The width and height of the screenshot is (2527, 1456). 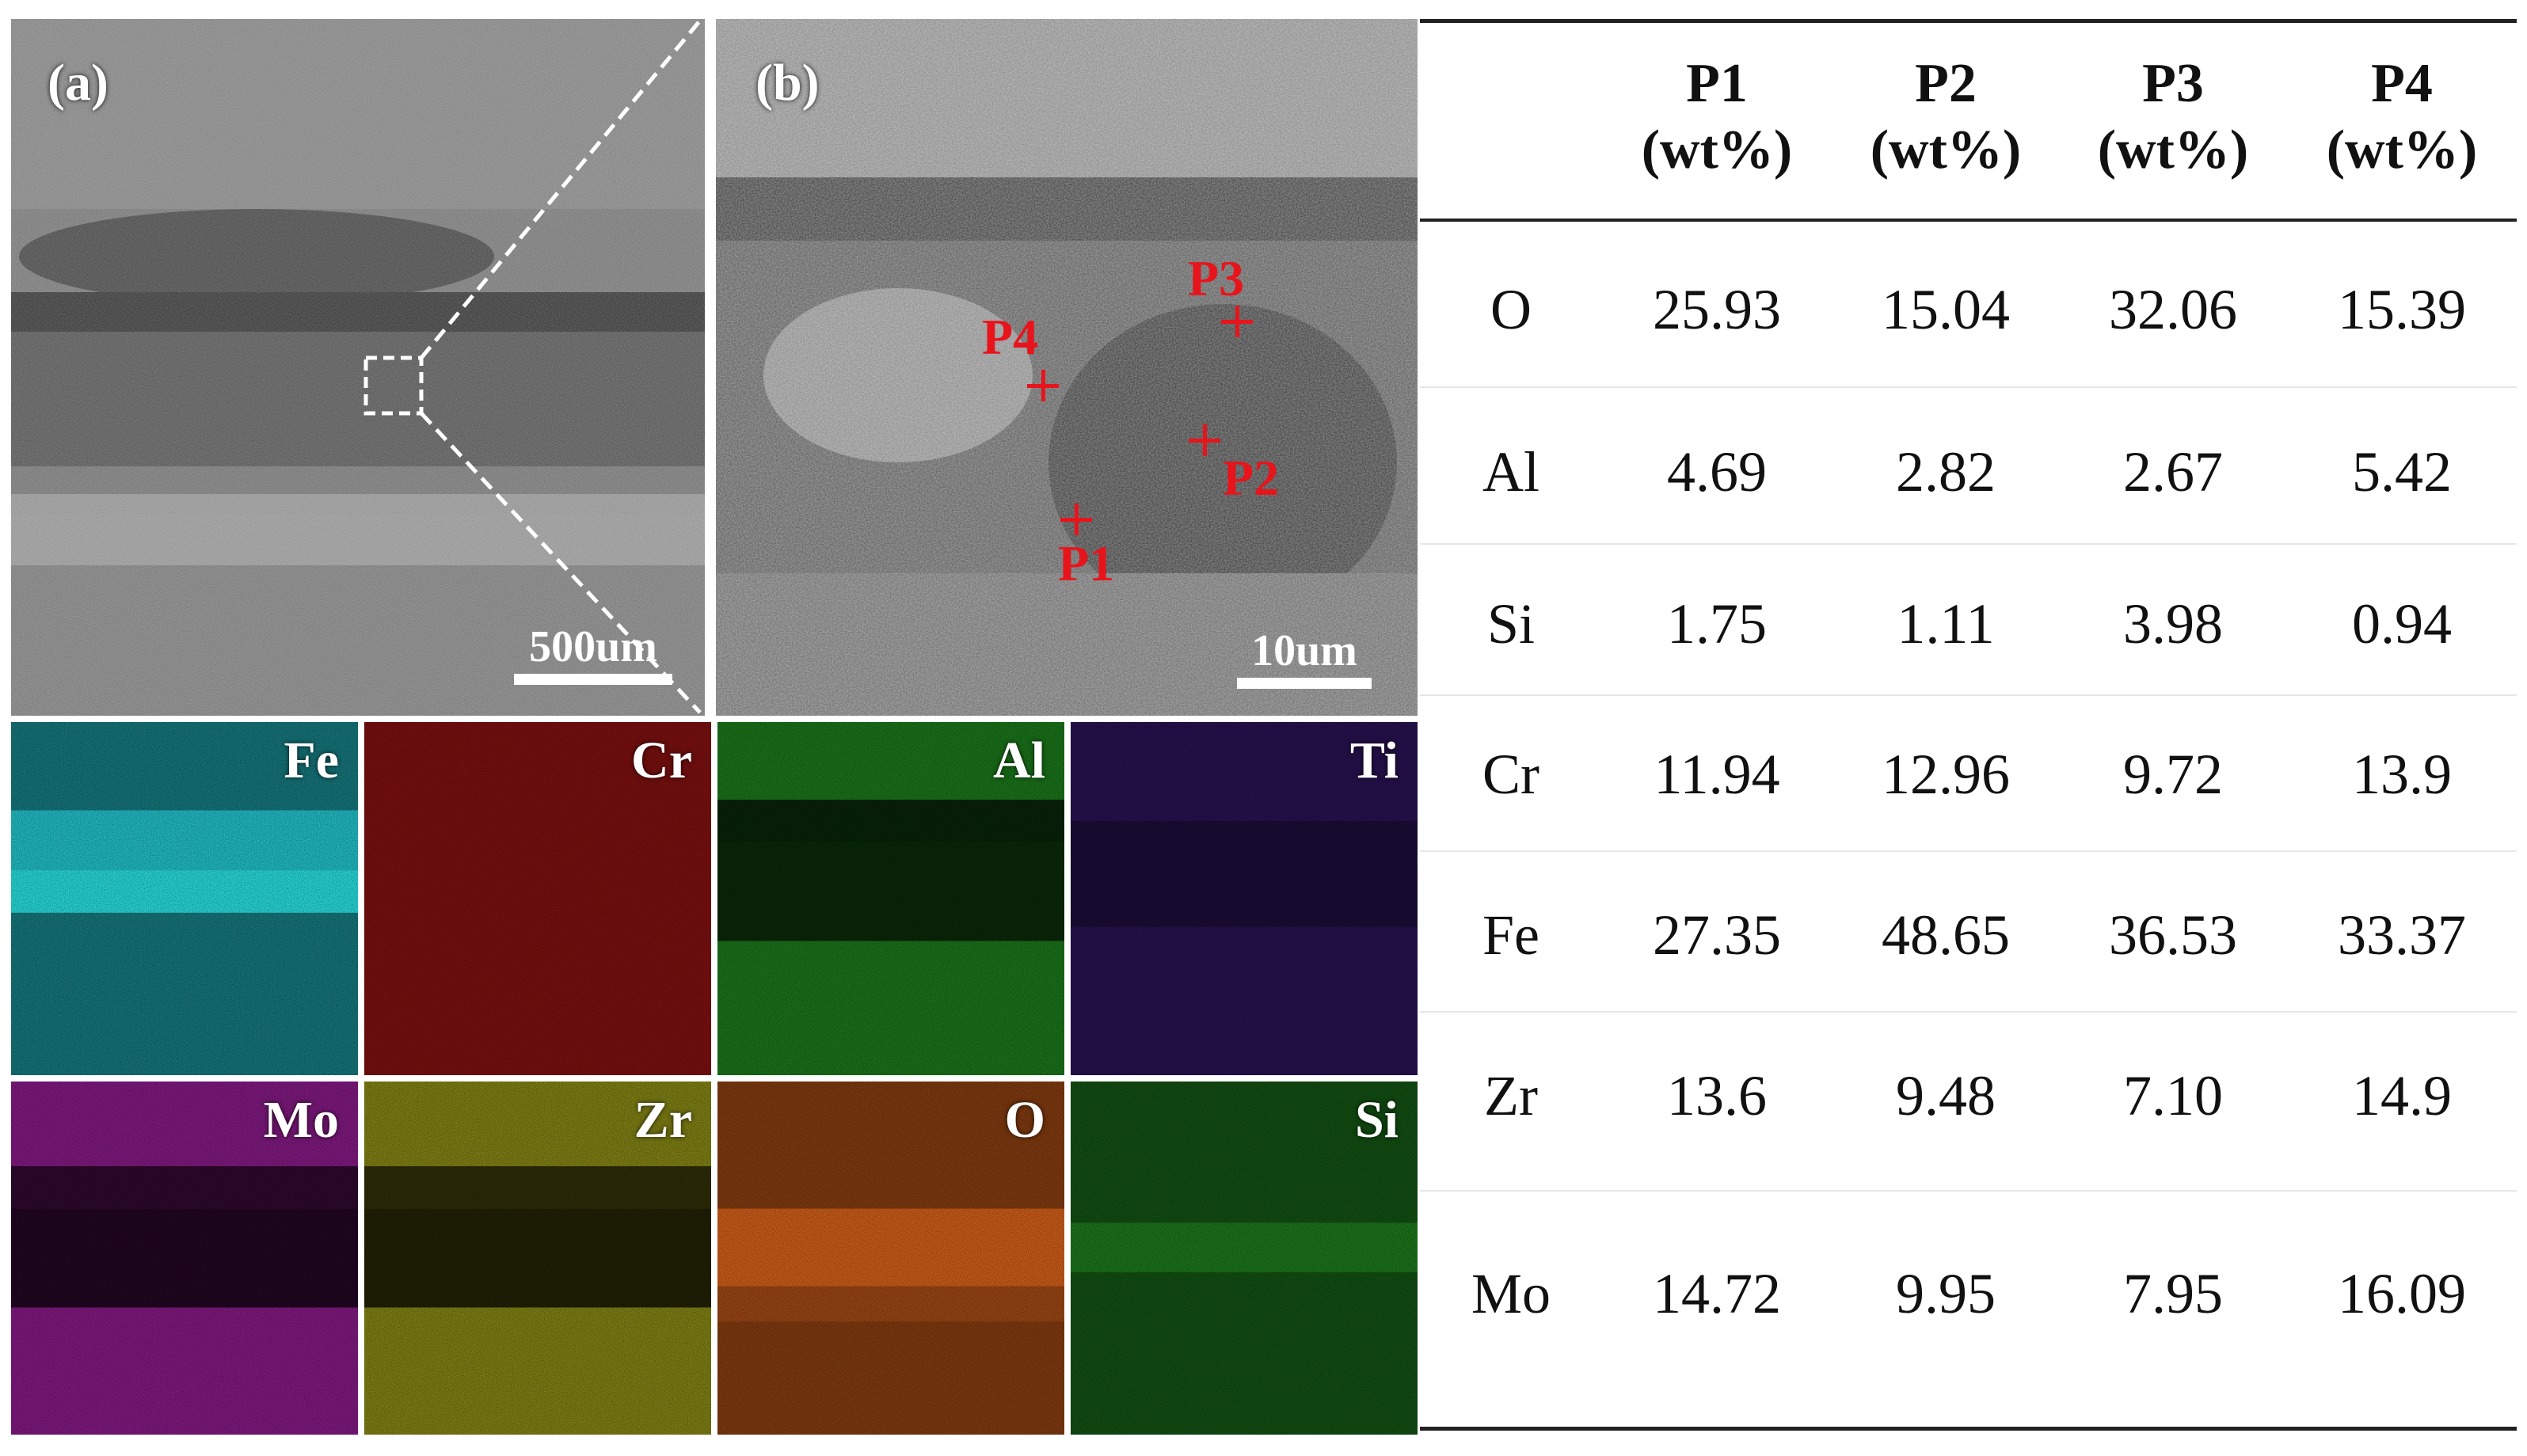 What do you see at coordinates (1946, 472) in the screenshot?
I see `table-cell: 2.82` at bounding box center [1946, 472].